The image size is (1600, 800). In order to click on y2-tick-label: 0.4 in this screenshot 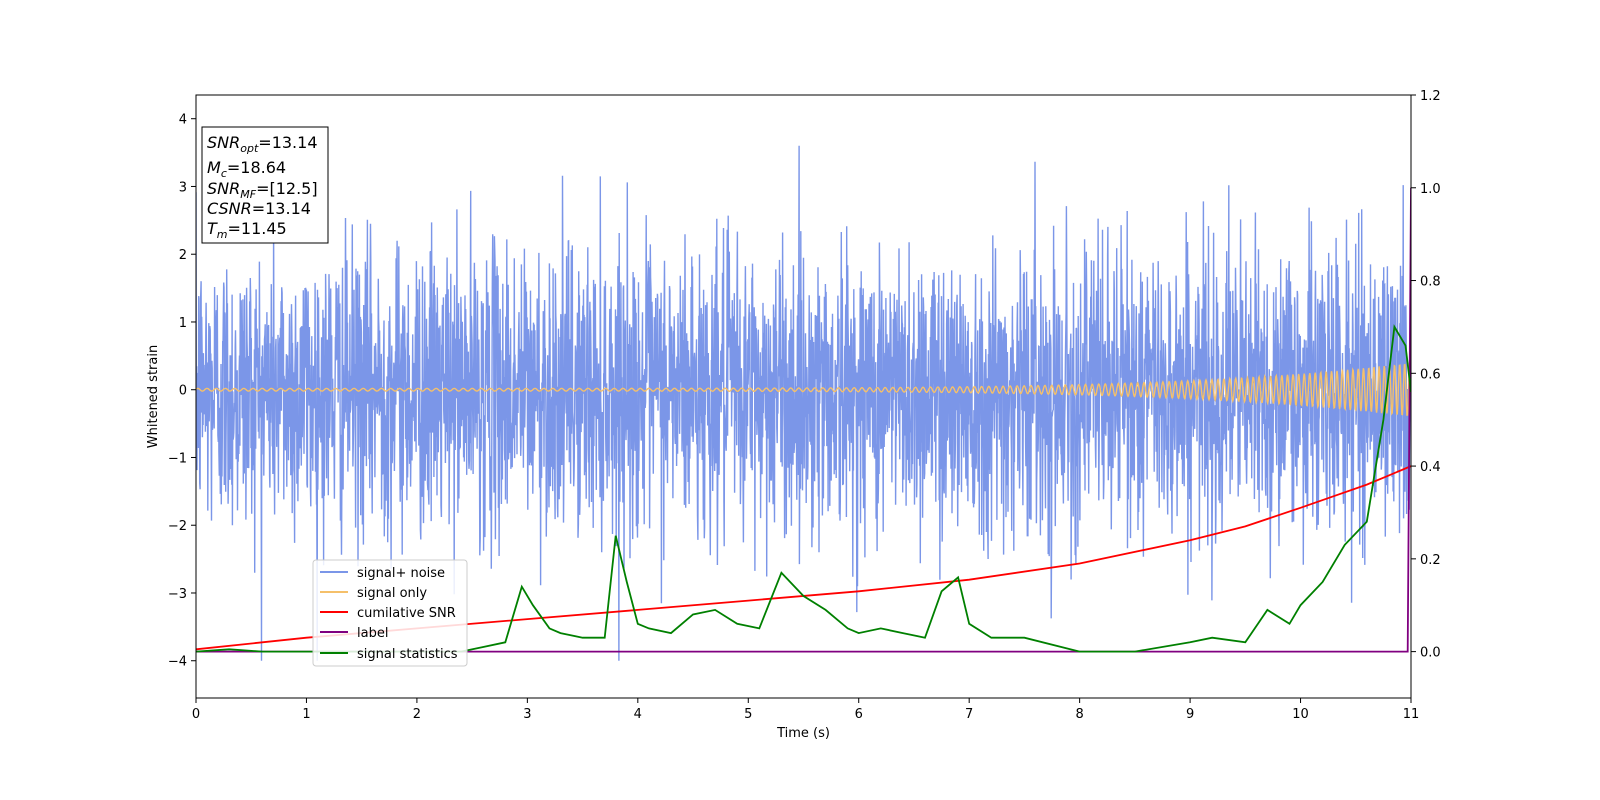, I will do `click(1430, 467)`.